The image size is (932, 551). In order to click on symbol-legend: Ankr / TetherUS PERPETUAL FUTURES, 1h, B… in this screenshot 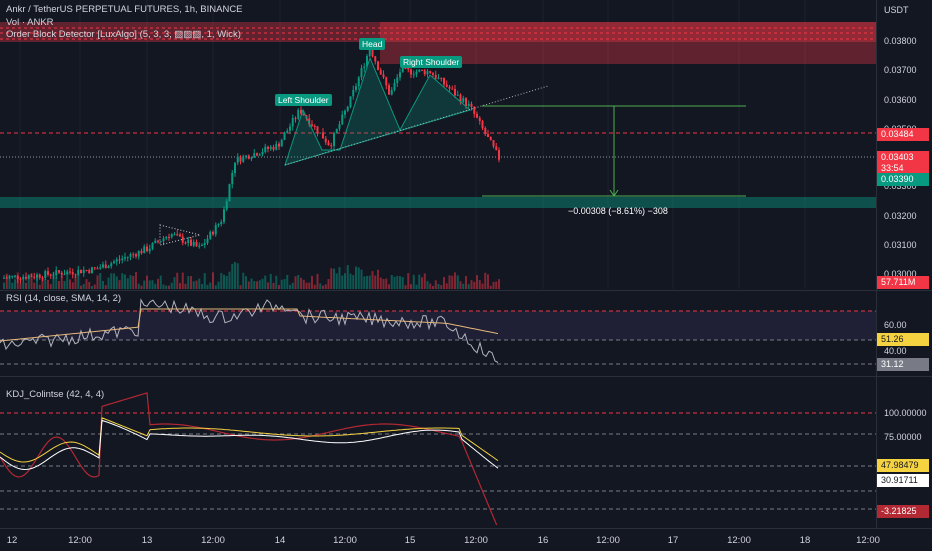, I will do `click(124, 9)`.